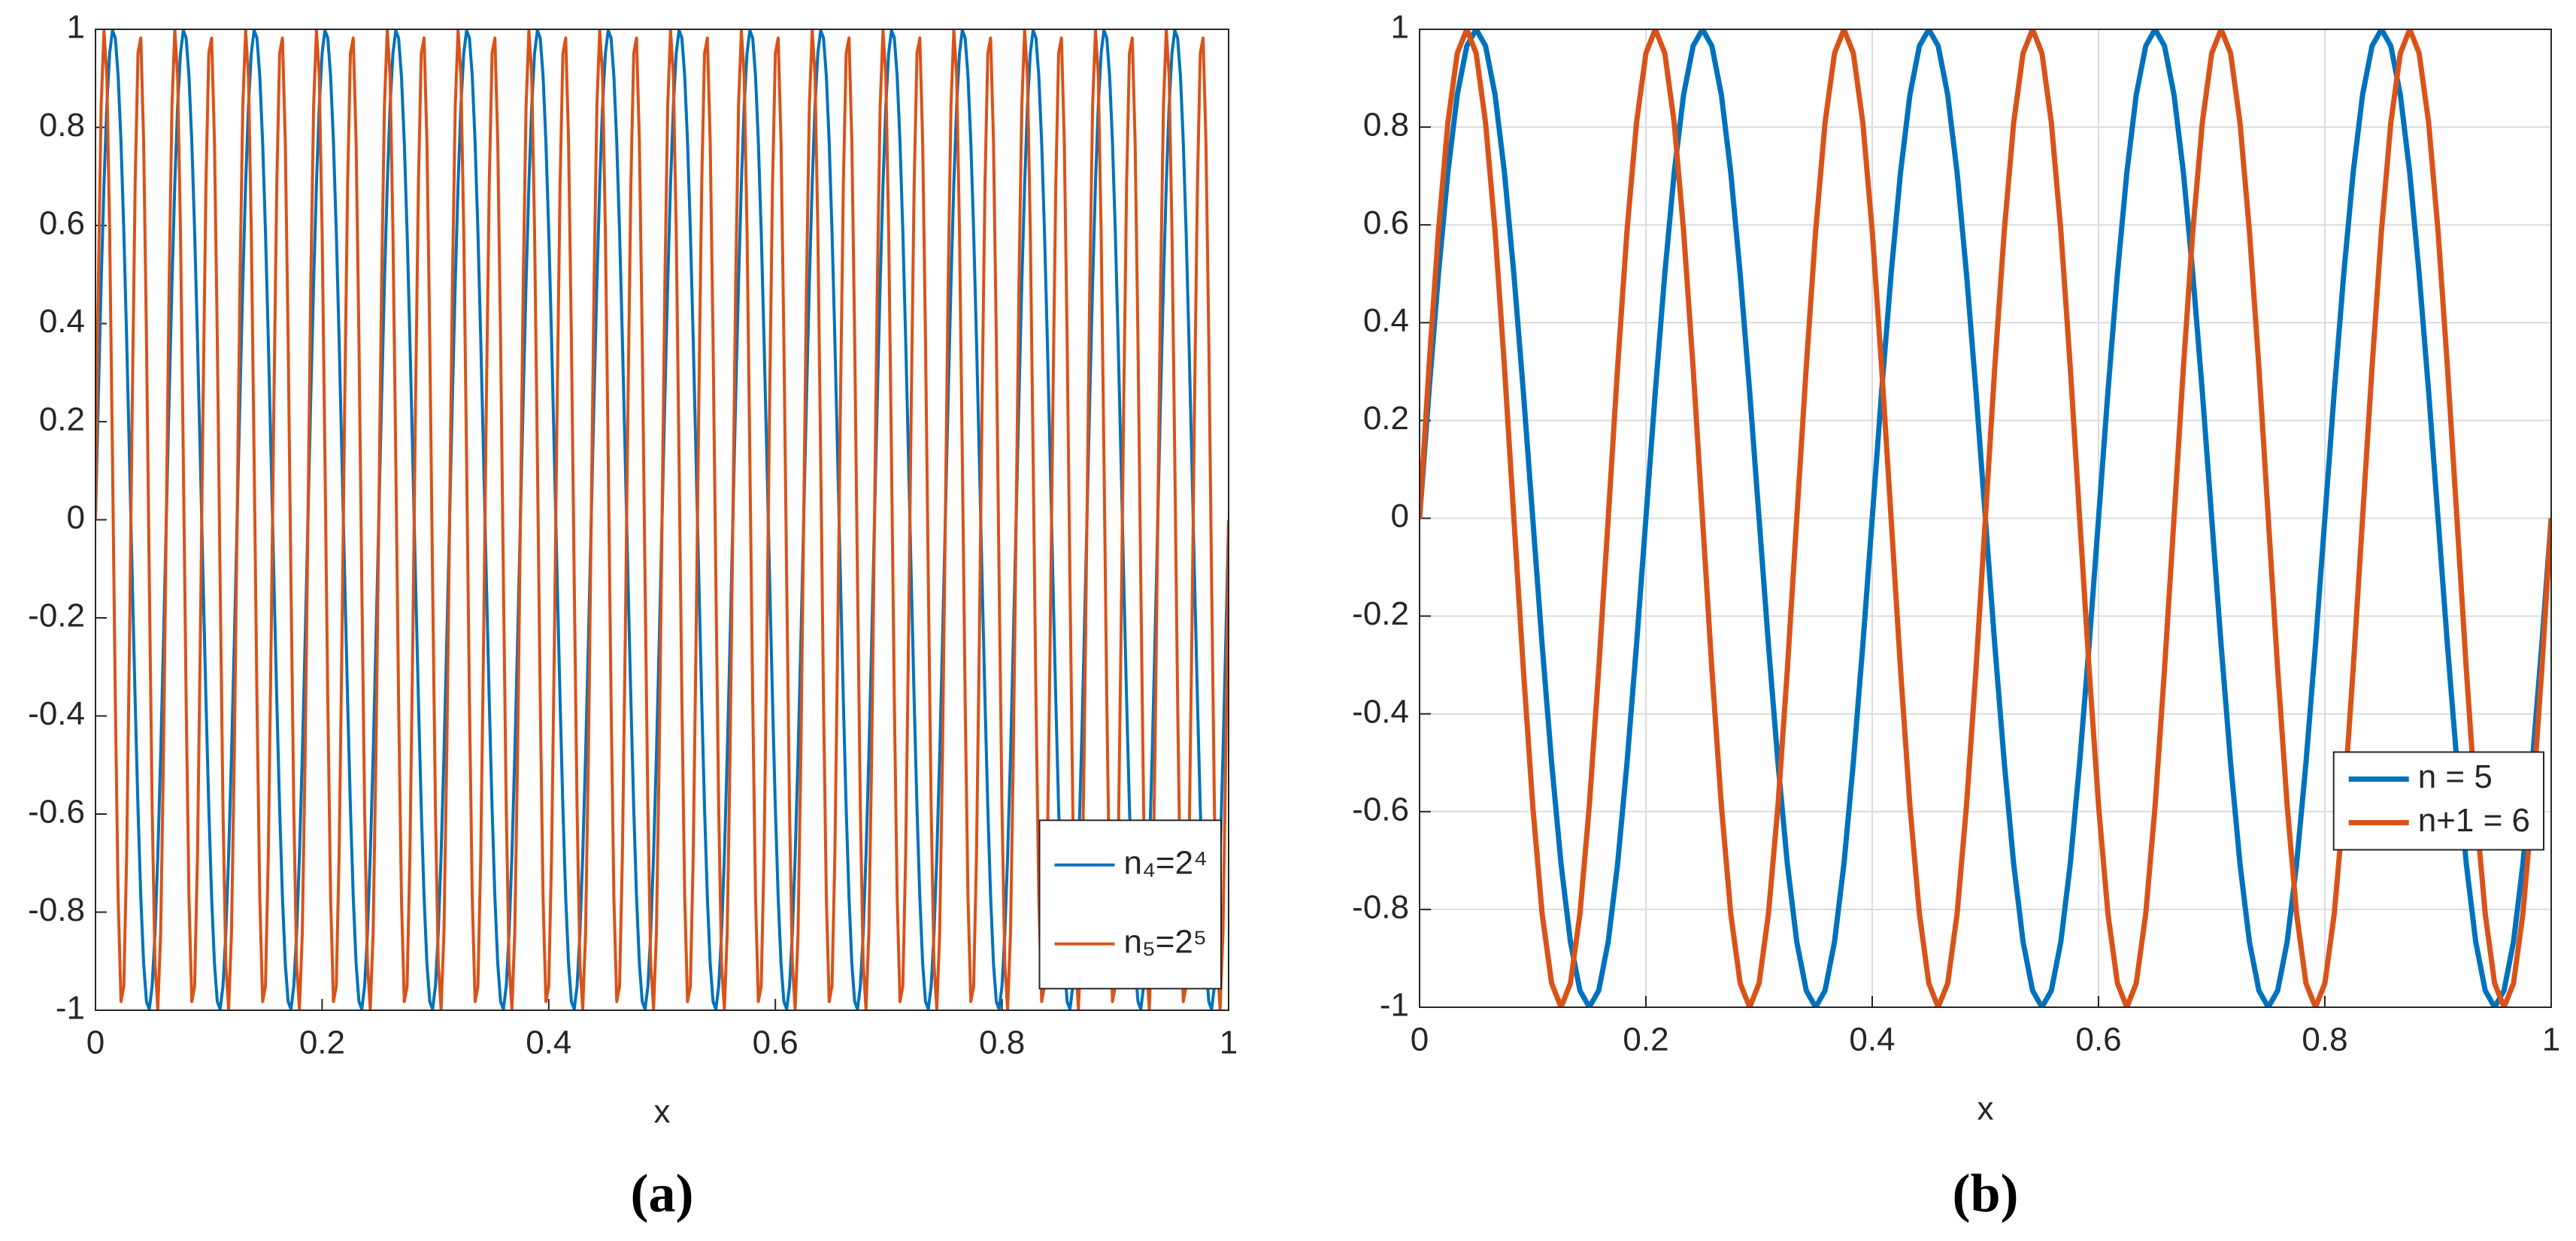 The image size is (2576, 1241). What do you see at coordinates (1986, 1194) in the screenshot?
I see `panel-label: (b)` at bounding box center [1986, 1194].